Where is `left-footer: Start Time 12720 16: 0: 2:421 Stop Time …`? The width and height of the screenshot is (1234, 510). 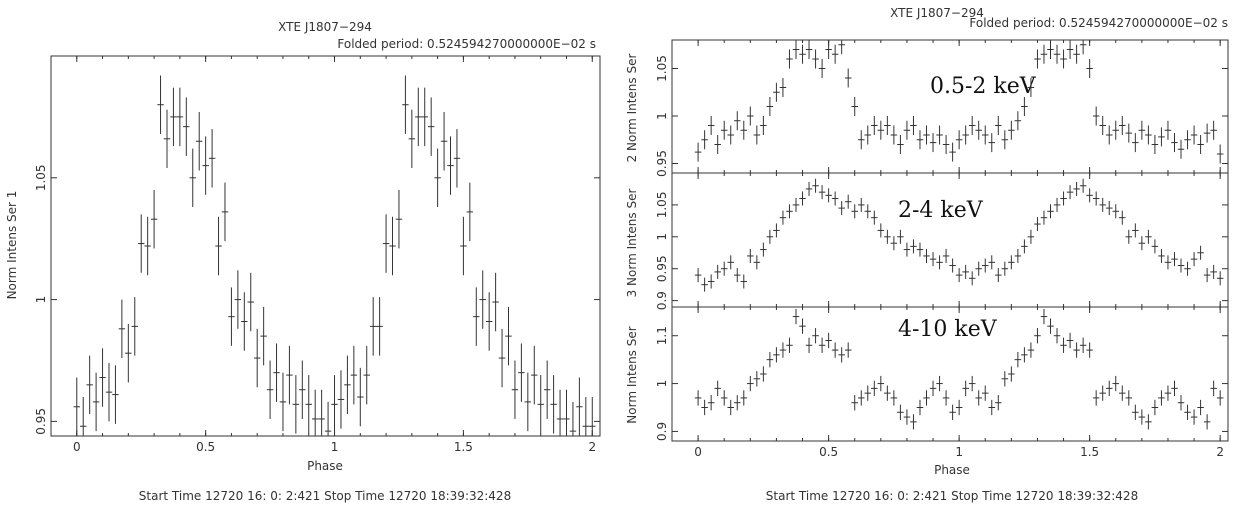
left-footer: Start Time 12720 16: 0: 2:421 Stop Time … is located at coordinates (325, 496).